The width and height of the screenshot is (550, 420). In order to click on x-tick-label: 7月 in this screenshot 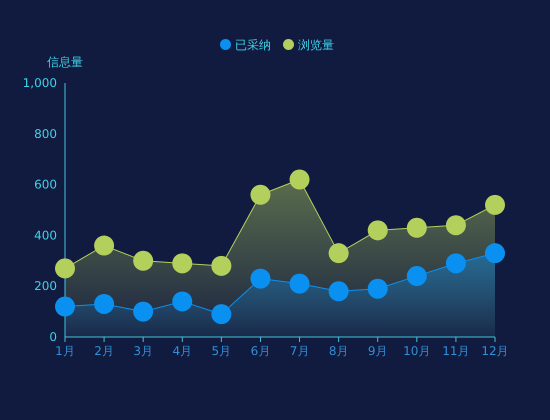, I will do `click(300, 351)`.